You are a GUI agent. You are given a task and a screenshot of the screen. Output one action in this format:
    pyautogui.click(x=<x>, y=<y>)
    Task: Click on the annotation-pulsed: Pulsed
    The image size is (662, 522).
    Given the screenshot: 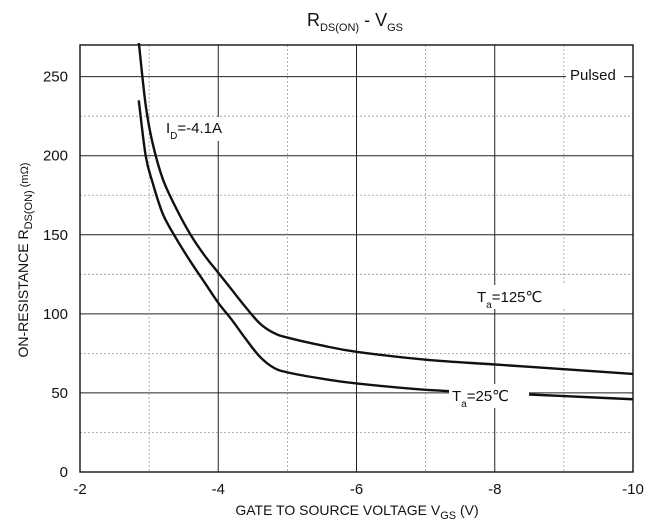 What is the action you would take?
    pyautogui.click(x=595, y=74)
    